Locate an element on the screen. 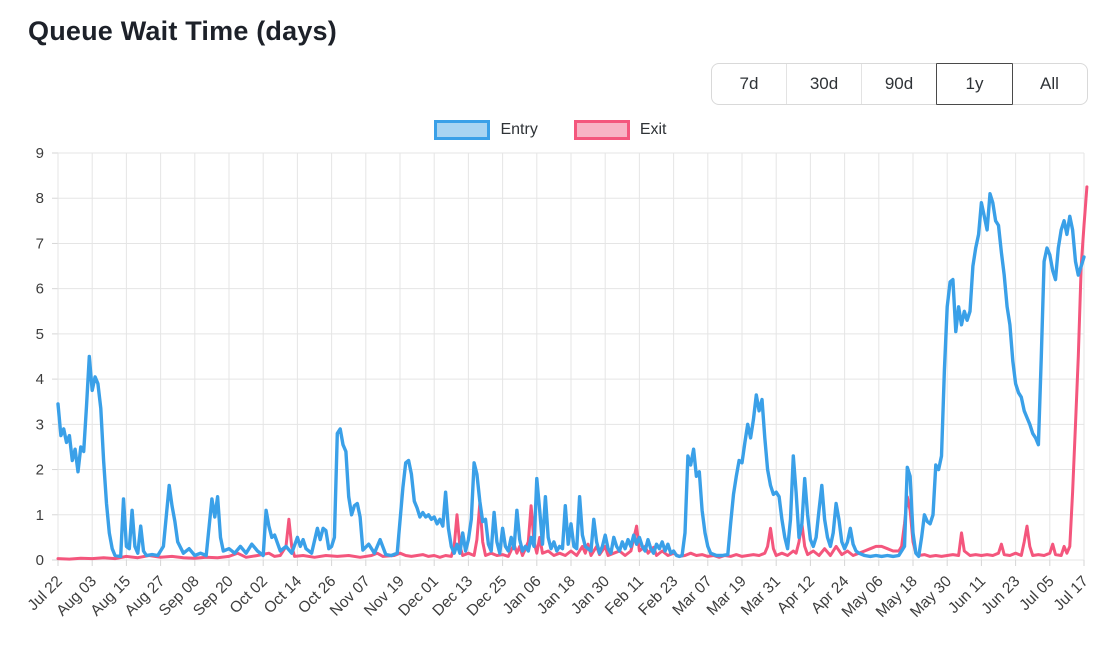 Image resolution: width=1101 pixels, height=652 pixels. exit-swatch-icon is located at coordinates (601, 130).